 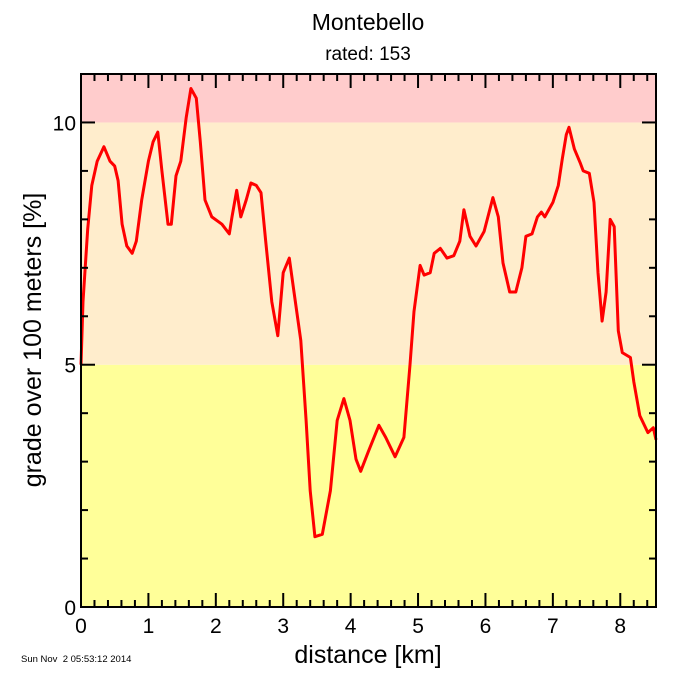 I want to click on x-tick-label: 1, so click(x=149, y=626).